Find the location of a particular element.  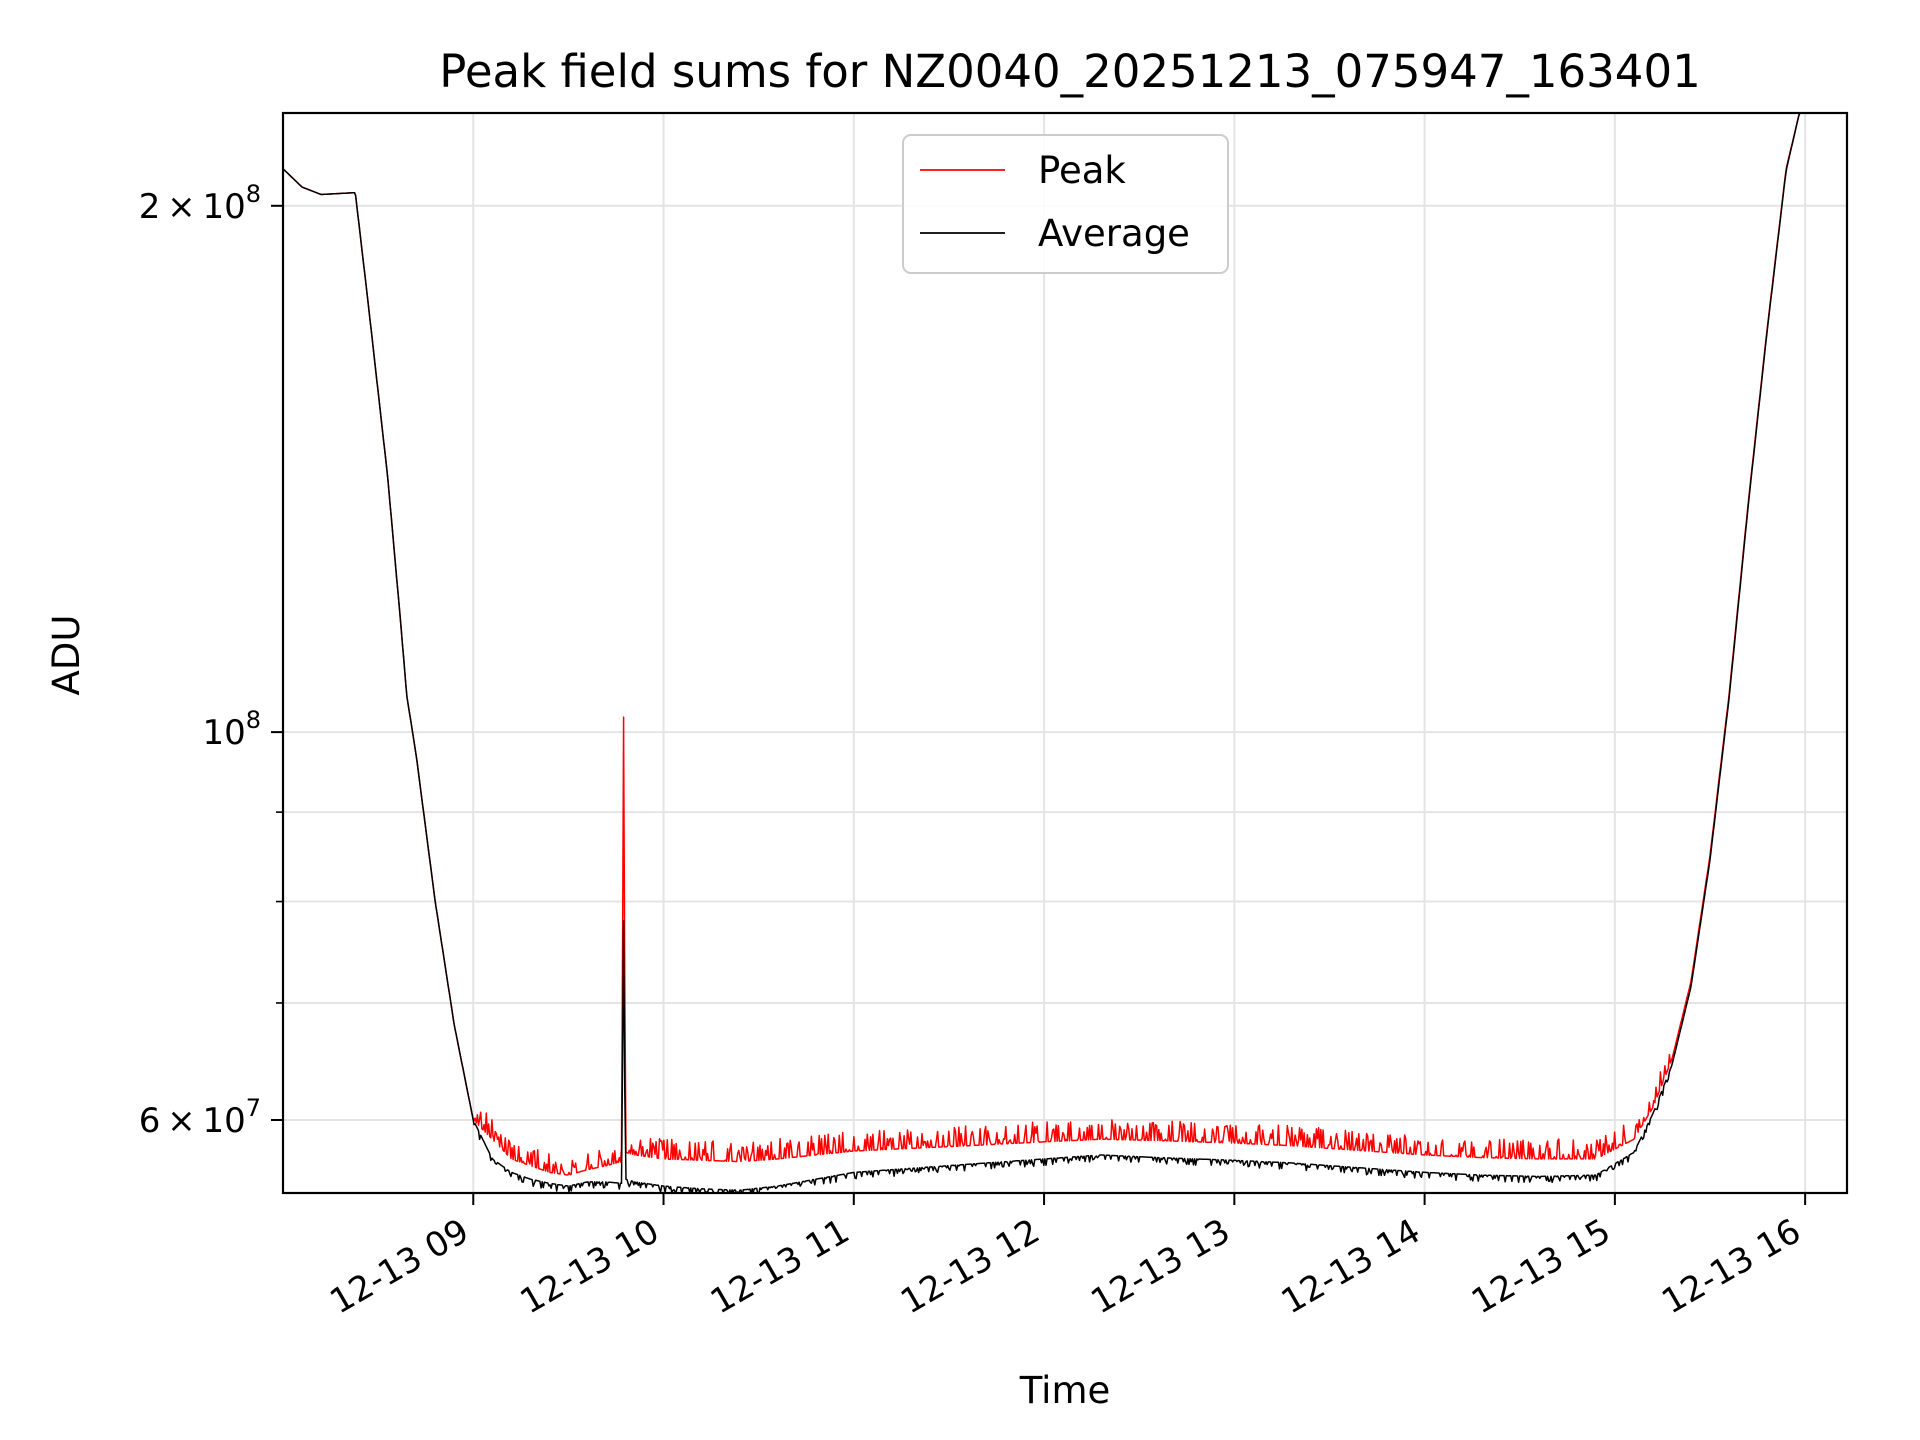

legend: Peak Average is located at coordinates (1065, 204).